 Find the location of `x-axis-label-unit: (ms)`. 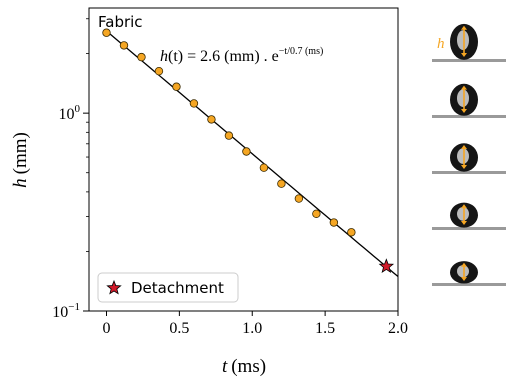

x-axis-label-unit: (ms) is located at coordinates (248, 366).